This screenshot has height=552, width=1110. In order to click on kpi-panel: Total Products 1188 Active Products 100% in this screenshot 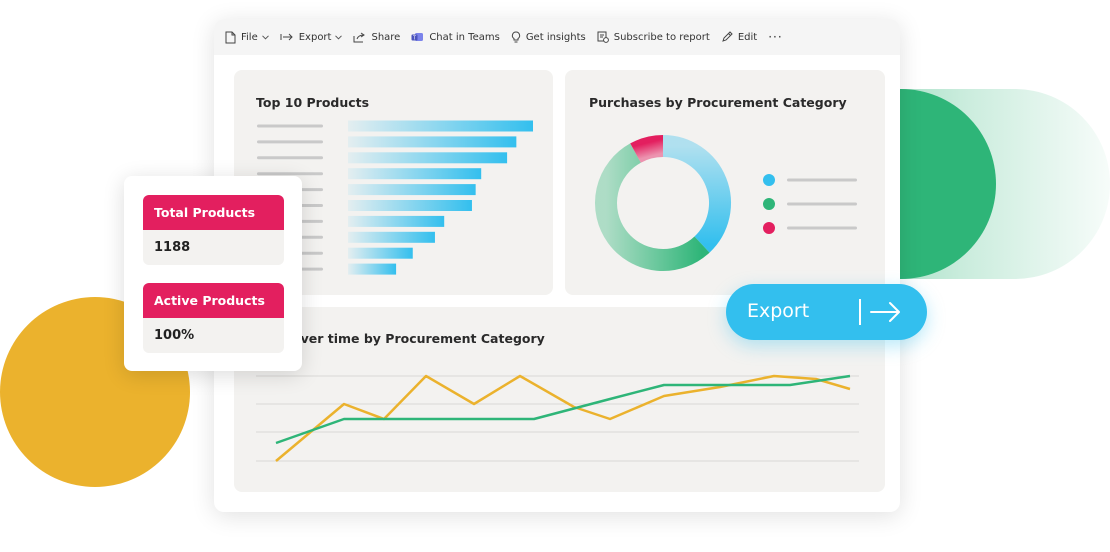, I will do `click(213, 273)`.